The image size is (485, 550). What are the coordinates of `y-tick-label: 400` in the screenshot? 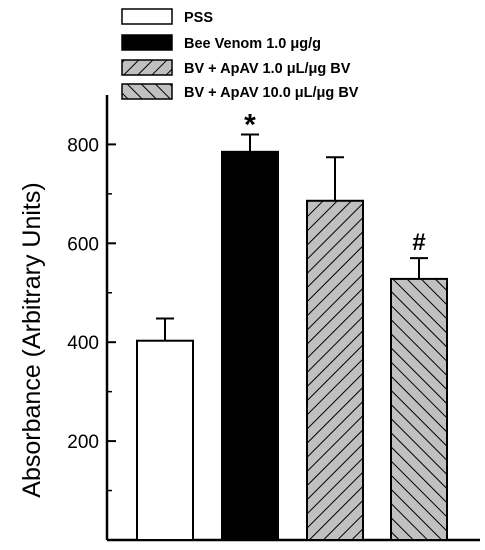 It's located at (83, 343).